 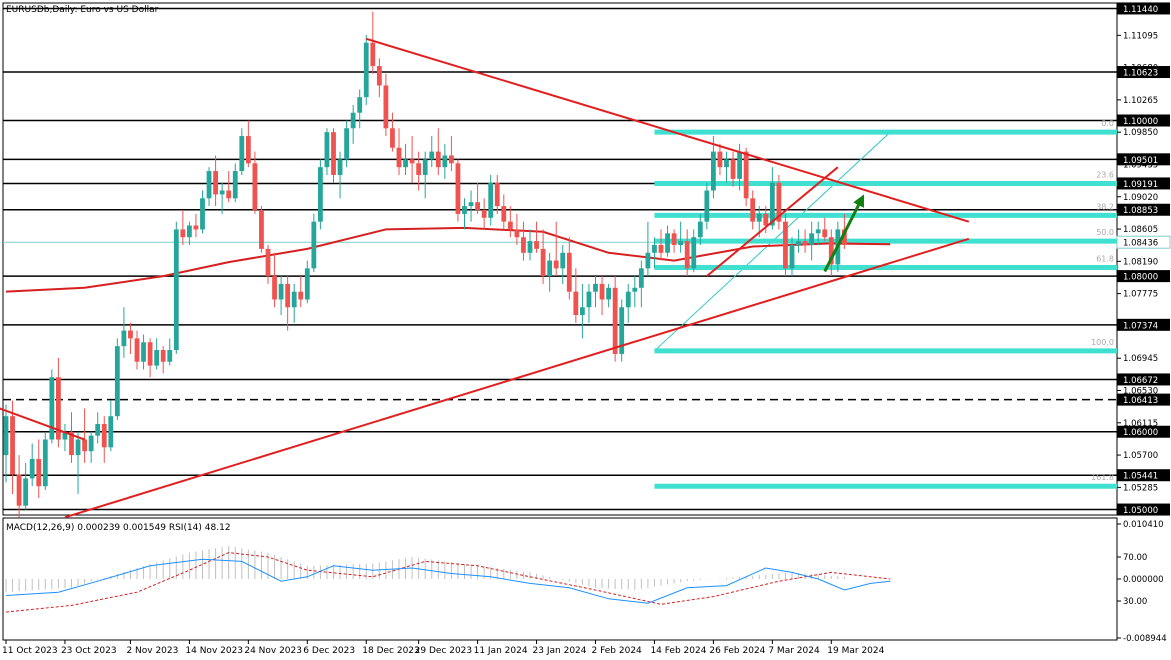 What do you see at coordinates (30, 651) in the screenshot?
I see `x-tick-label: 11 Oct 2023` at bounding box center [30, 651].